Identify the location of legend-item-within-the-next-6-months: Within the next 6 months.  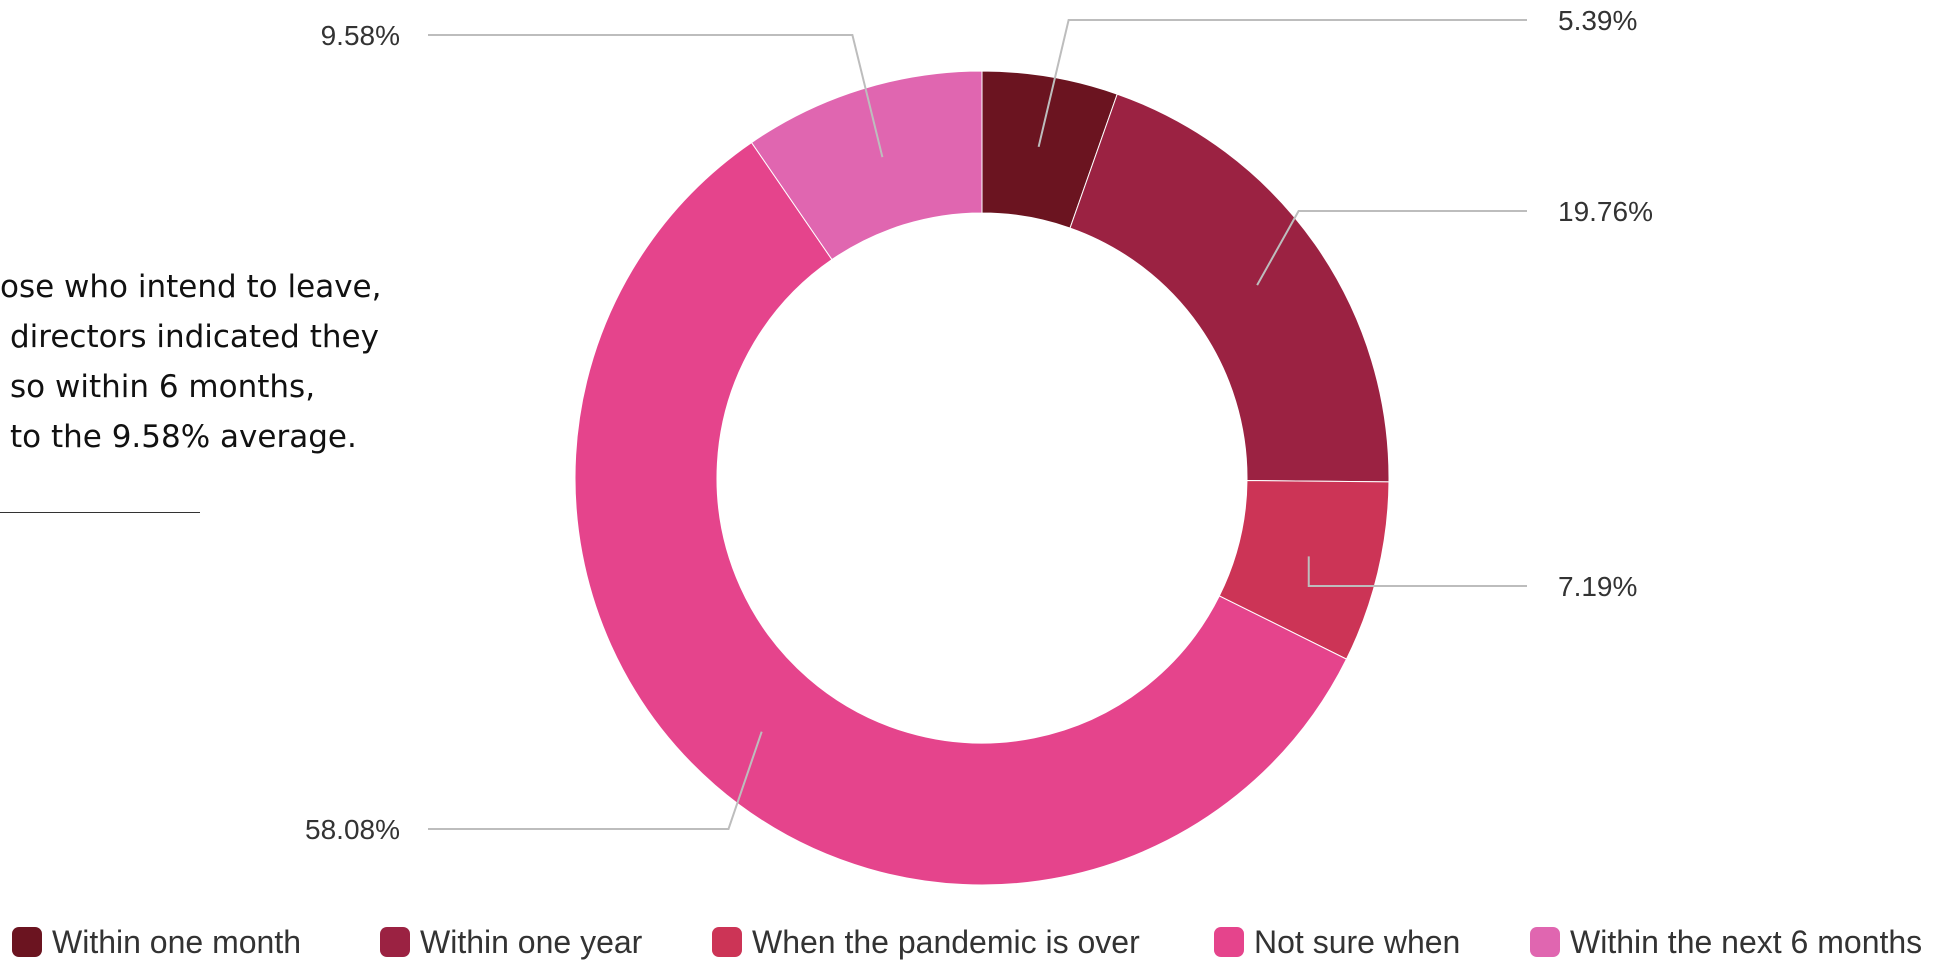
(1726, 942).